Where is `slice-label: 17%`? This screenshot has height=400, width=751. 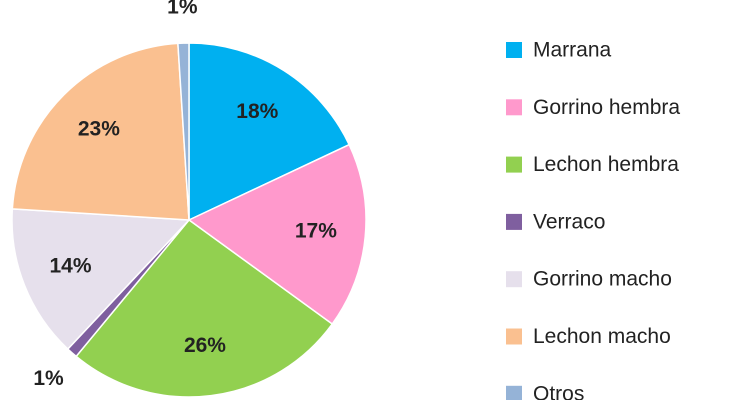
slice-label: 17% is located at coordinates (316, 231).